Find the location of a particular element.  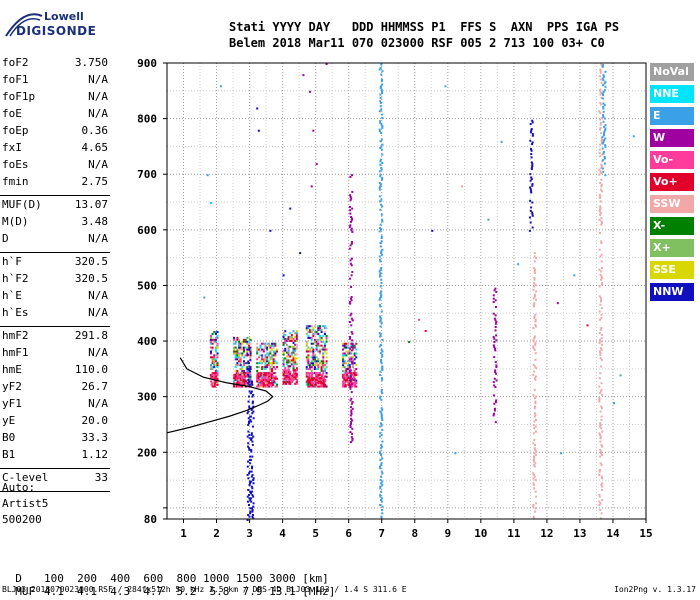

param-label: hmF2 is located at coordinates (15, 335).